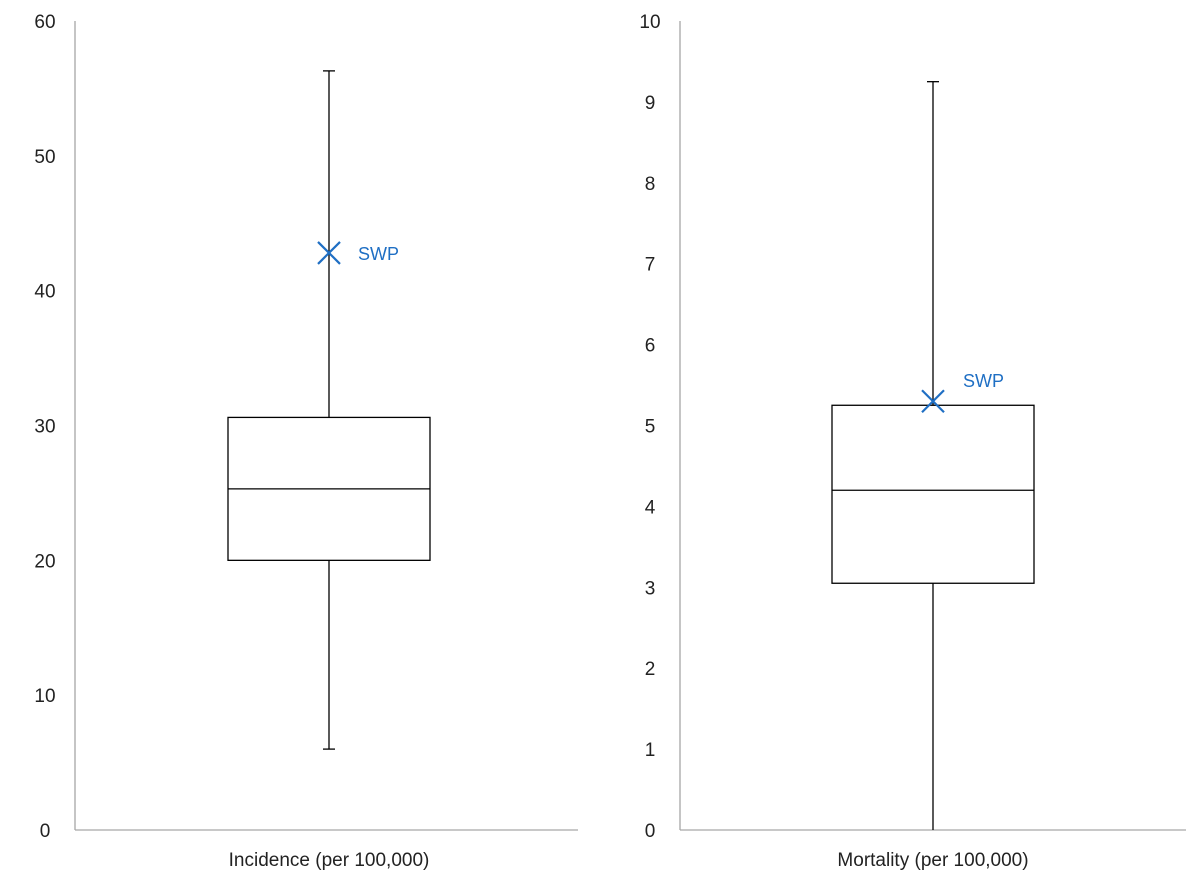  Describe the element at coordinates (933, 494) in the screenshot. I see `box-iqr` at that location.